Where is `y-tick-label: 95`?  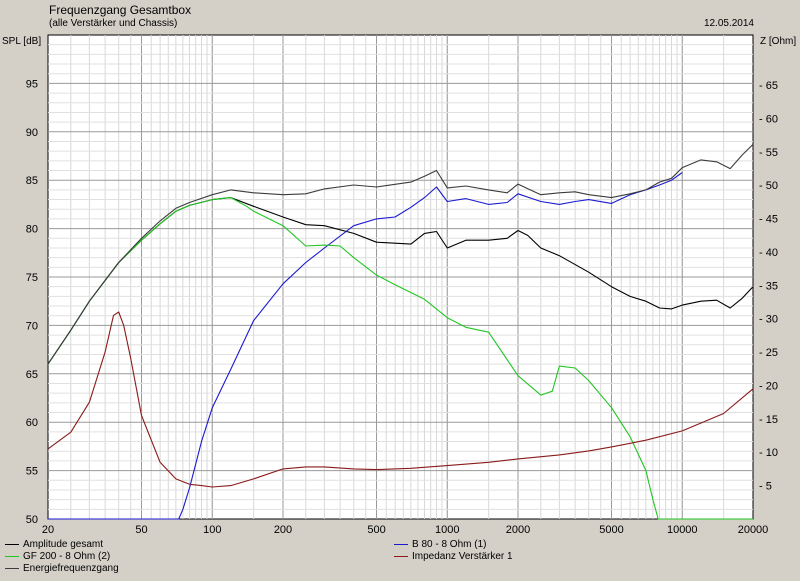 y-tick-label: 95 is located at coordinates (32, 84).